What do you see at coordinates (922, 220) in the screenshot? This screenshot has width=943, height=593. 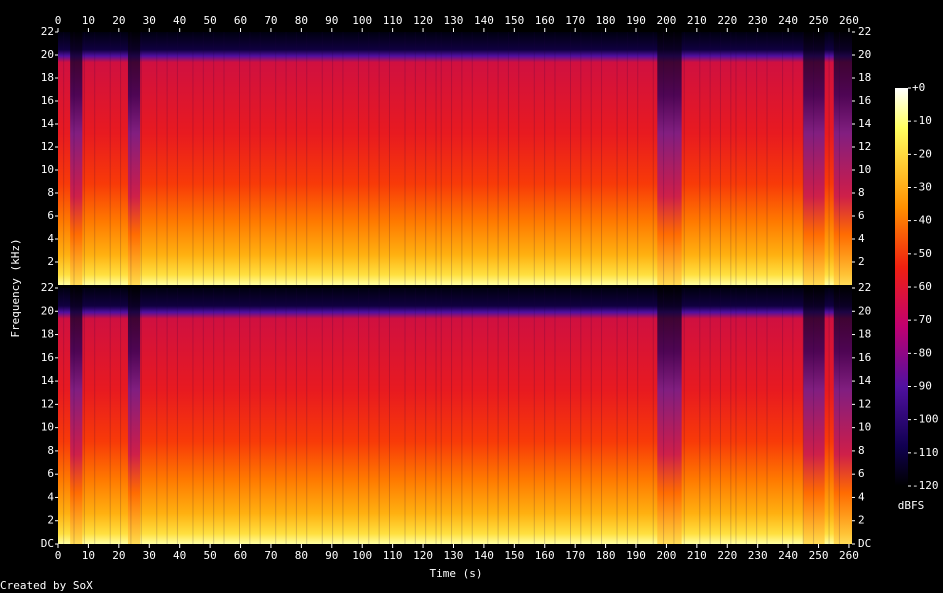 I see `colorbar-tick-label: -40` at bounding box center [922, 220].